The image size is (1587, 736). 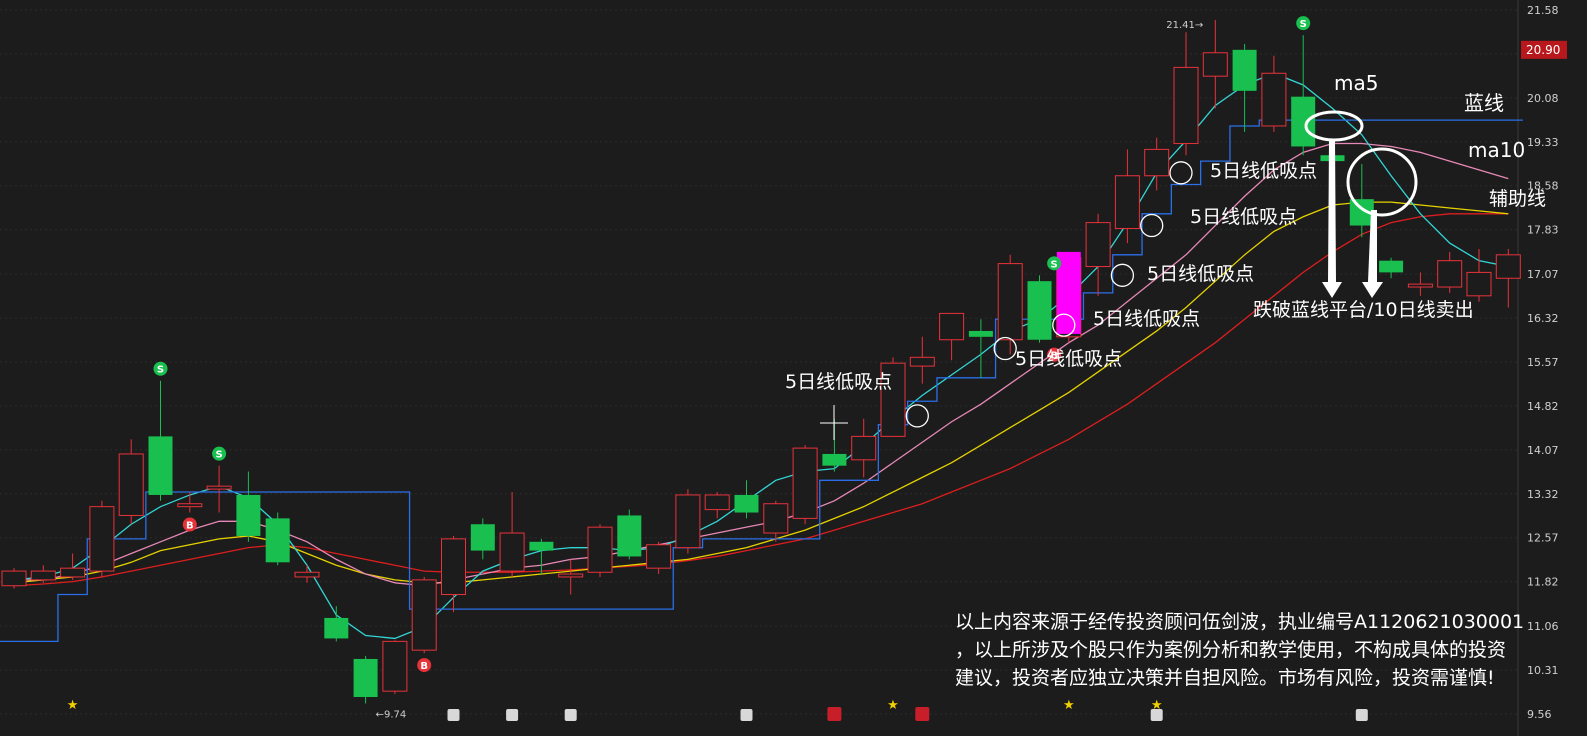 What do you see at coordinates (1068, 292) in the screenshot?
I see `highlight-candle` at bounding box center [1068, 292].